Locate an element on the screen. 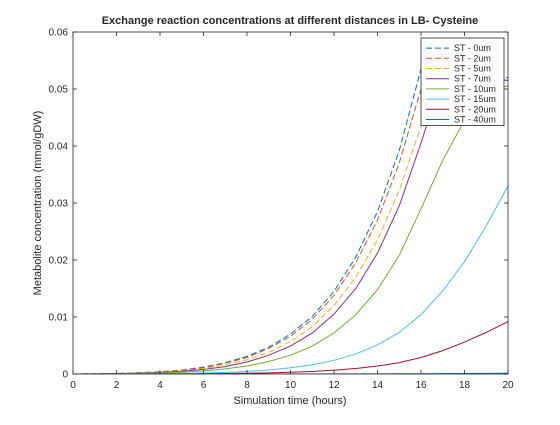 The height and width of the screenshot is (425, 560). x-tick-label: 14 is located at coordinates (378, 385).